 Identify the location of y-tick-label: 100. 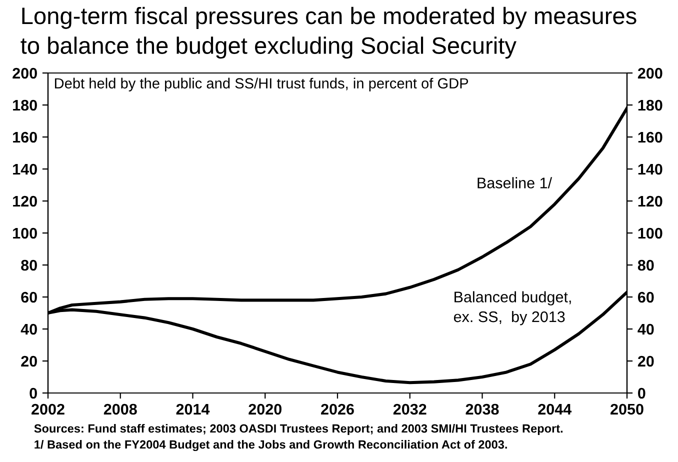
(25, 233).